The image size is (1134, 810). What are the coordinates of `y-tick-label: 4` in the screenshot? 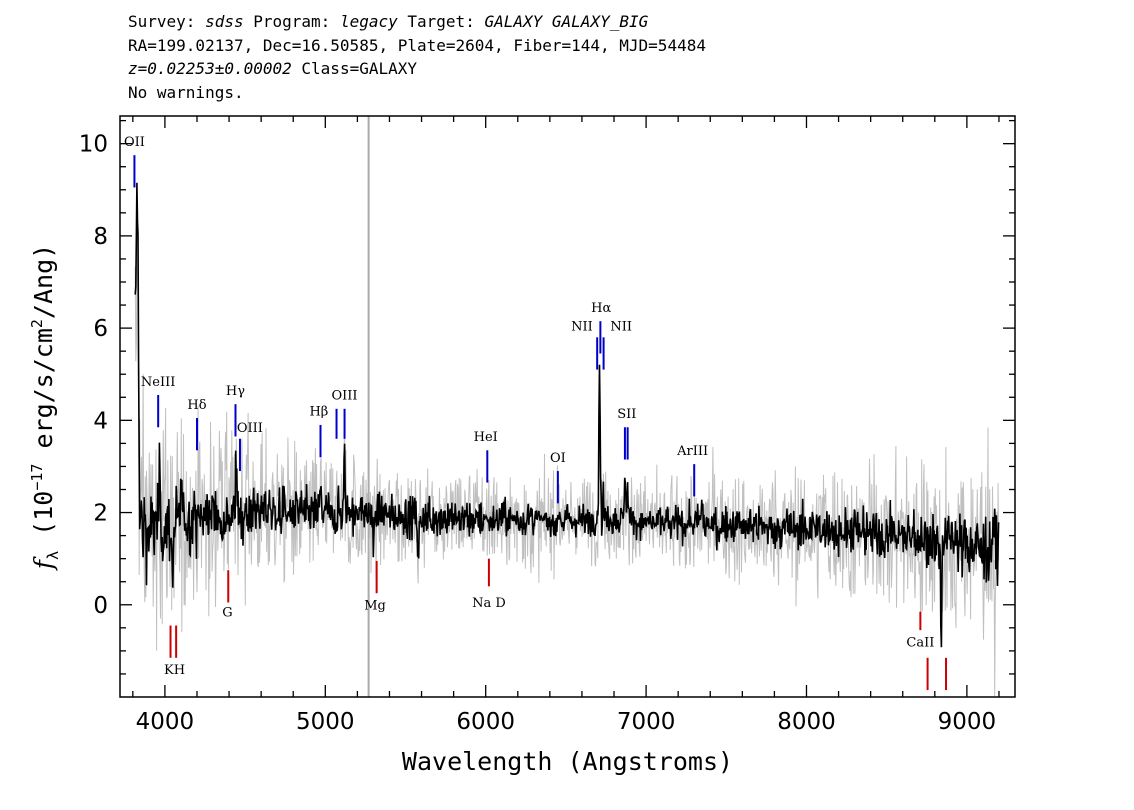 It's located at (100, 421).